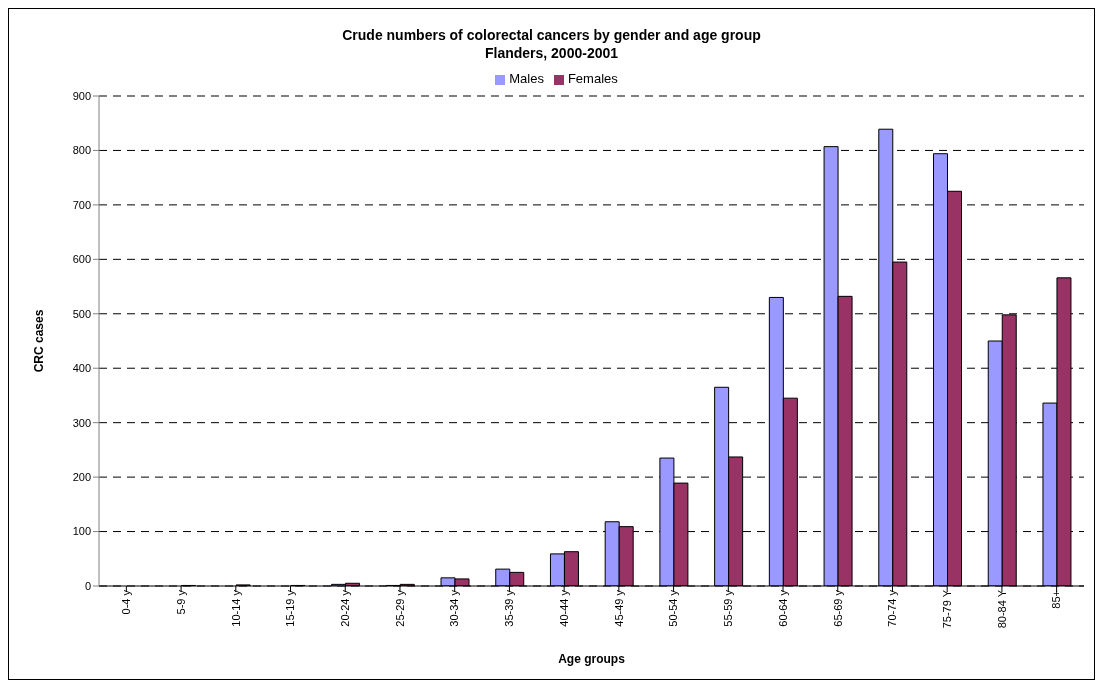 This screenshot has height=691, width=1107. I want to click on x-tick-label: 45-49 y, so click(618, 608).